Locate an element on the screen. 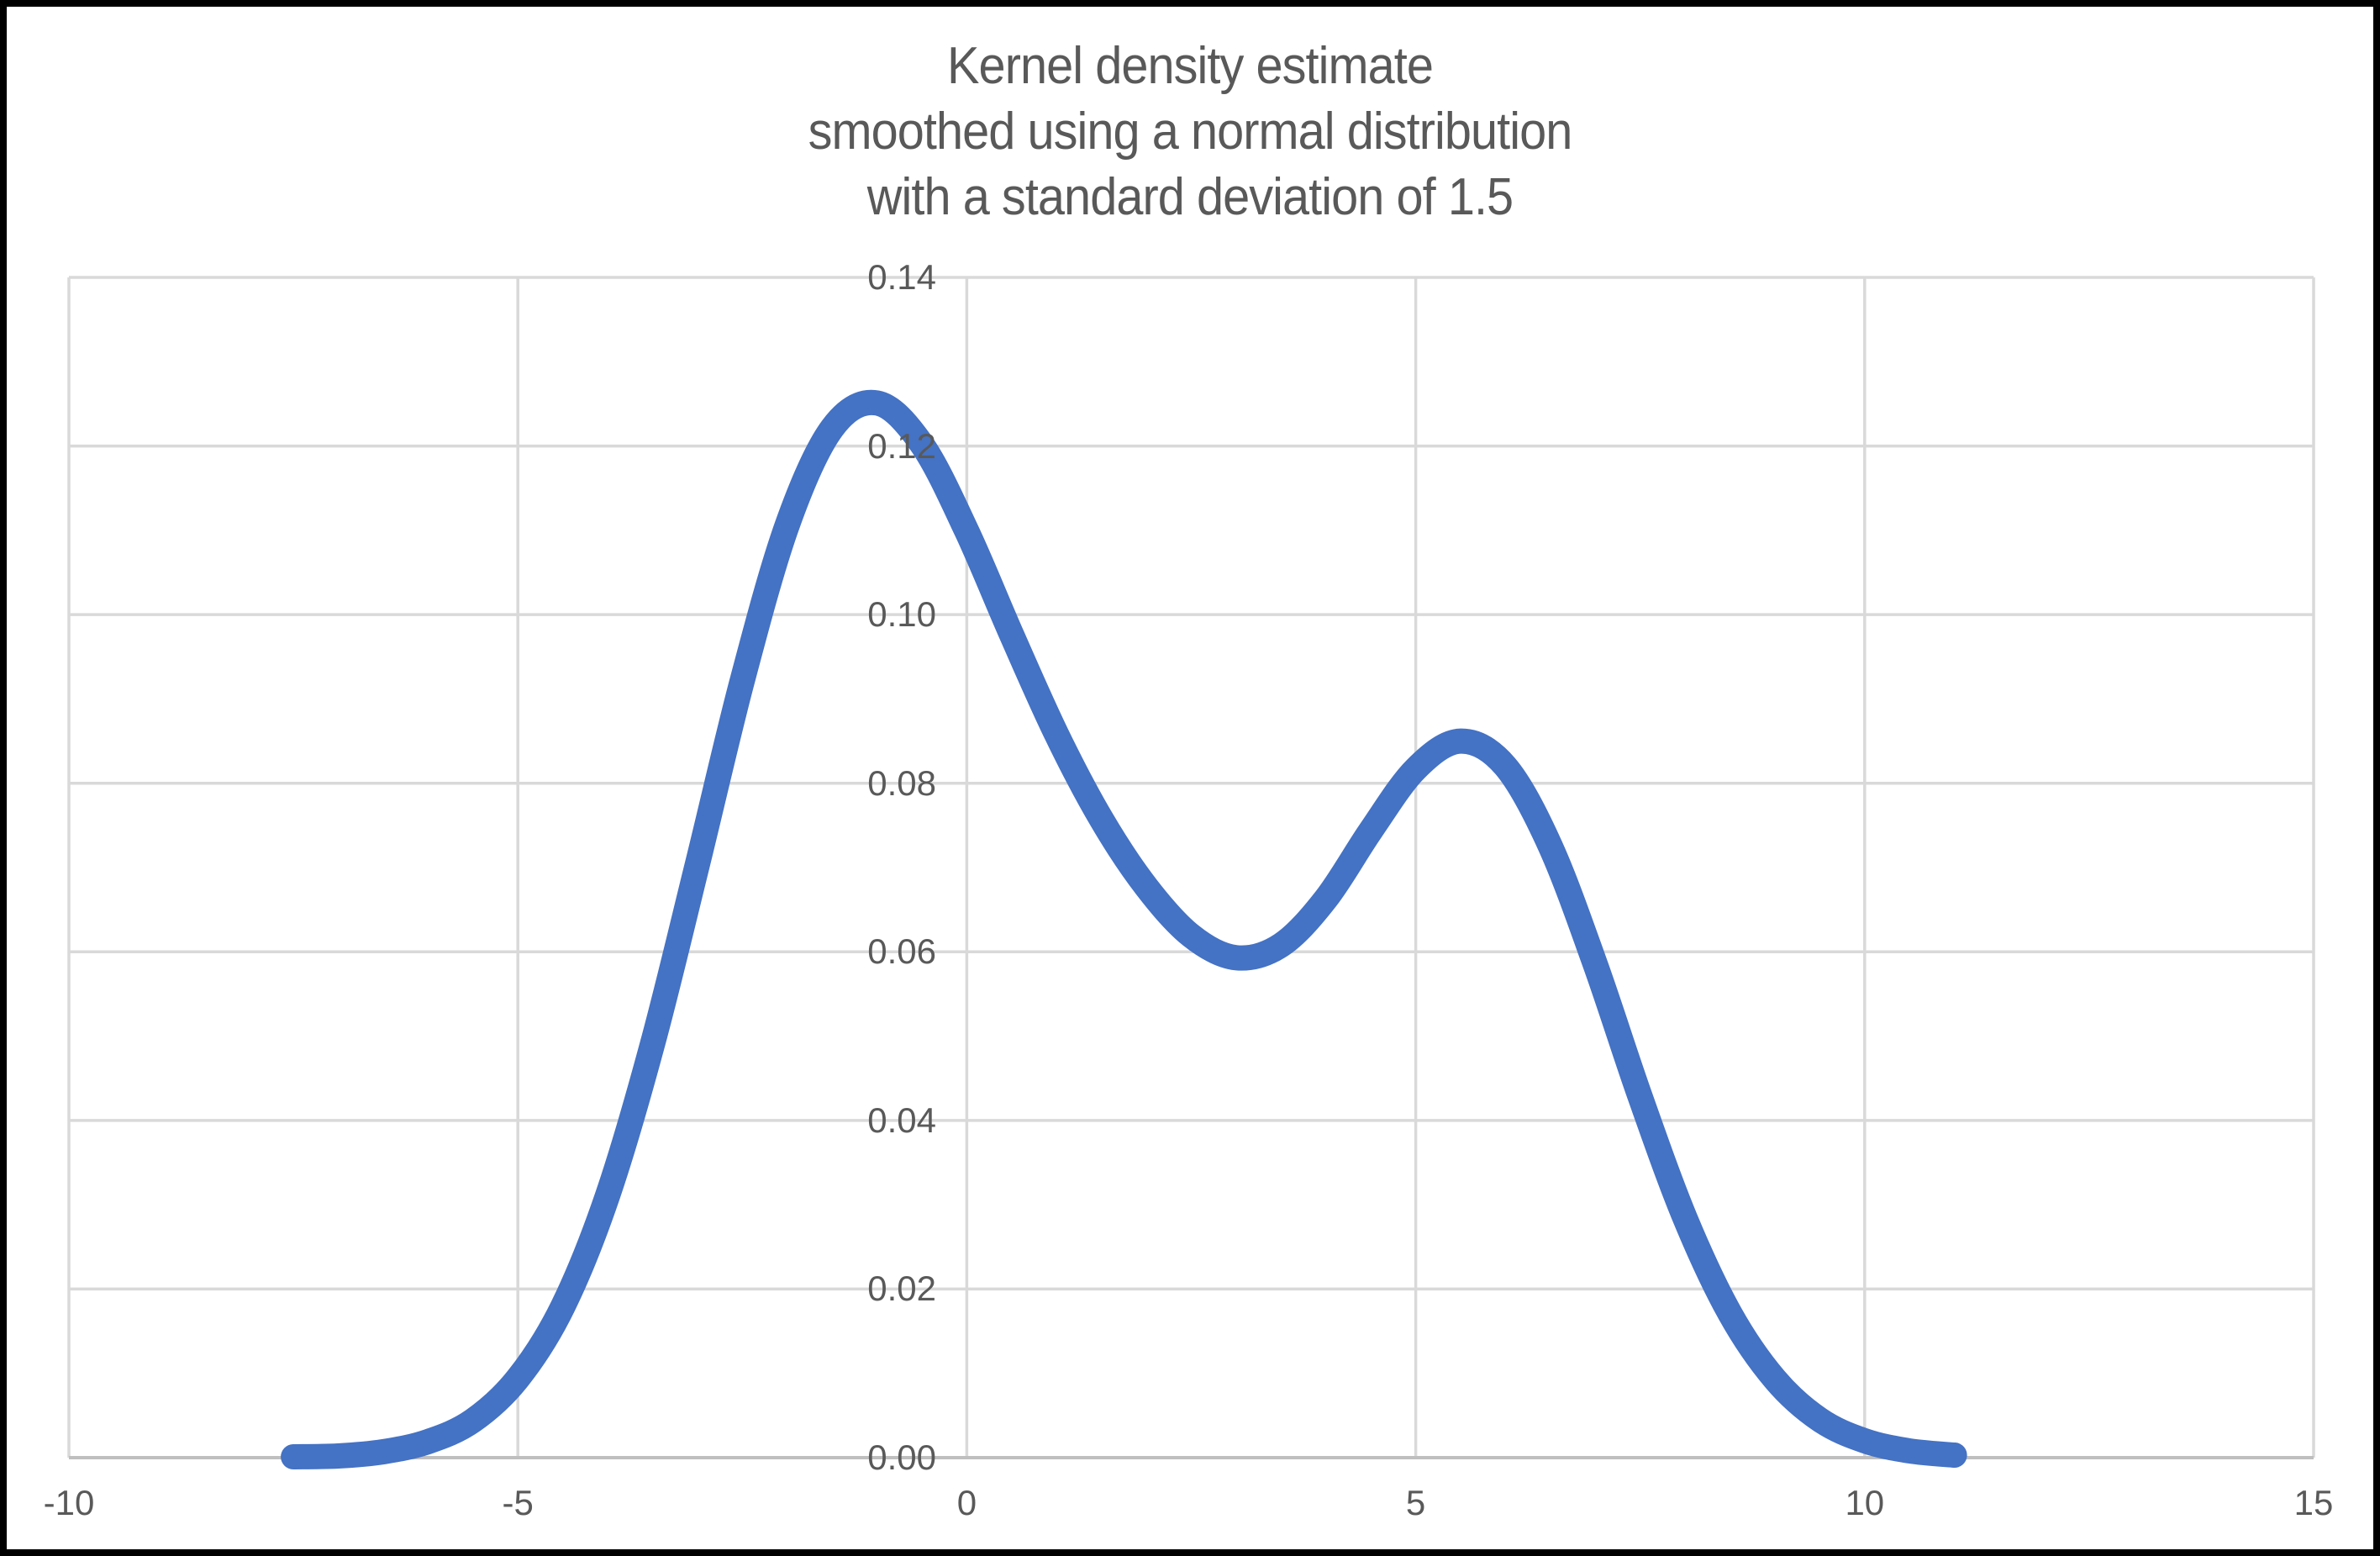 This screenshot has width=2380, height=1556. chart-title-line-2: smoothed using a normal distribution is located at coordinates (1191, 132).